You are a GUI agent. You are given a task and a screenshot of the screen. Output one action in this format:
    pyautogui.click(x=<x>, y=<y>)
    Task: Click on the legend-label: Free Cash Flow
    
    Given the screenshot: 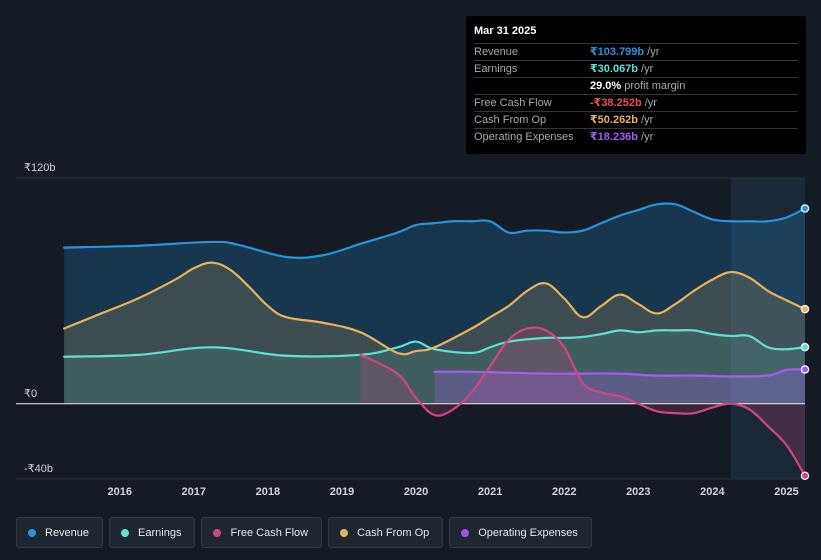 What is the action you would take?
    pyautogui.click(x=269, y=532)
    